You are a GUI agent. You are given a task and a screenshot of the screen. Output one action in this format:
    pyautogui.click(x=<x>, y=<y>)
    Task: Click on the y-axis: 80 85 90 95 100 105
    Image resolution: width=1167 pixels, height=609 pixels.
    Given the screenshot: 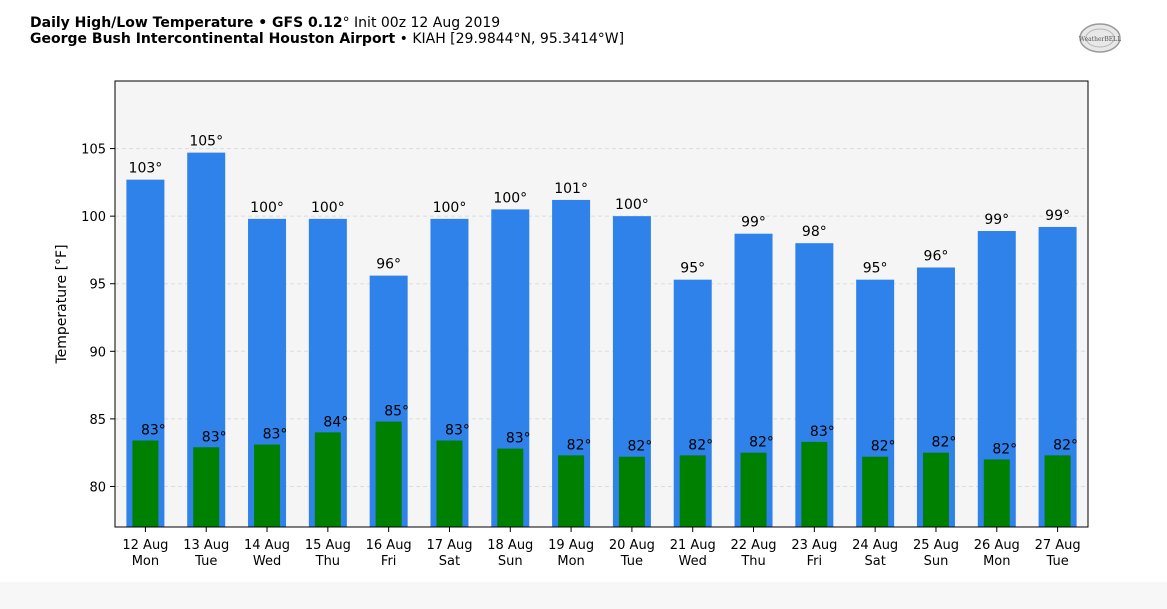 What is the action you would take?
    pyautogui.click(x=98, y=319)
    